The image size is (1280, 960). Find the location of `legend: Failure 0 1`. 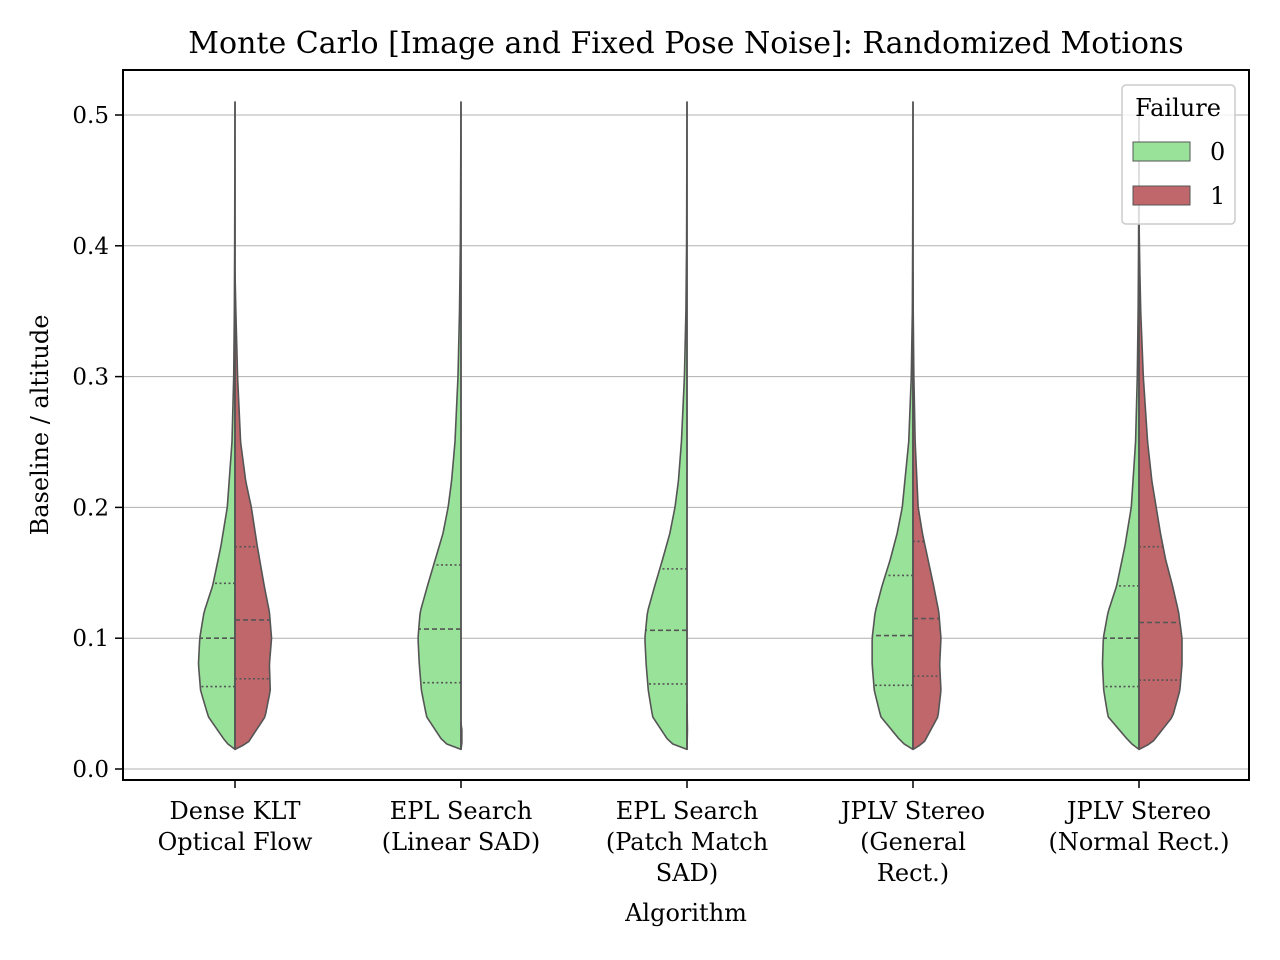

legend: Failure 0 1 is located at coordinates (1178, 154).